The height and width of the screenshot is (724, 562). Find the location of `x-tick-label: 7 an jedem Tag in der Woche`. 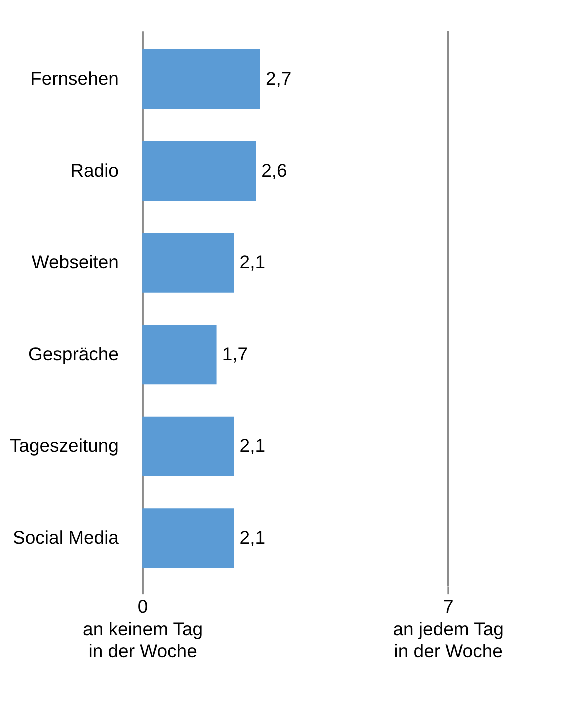

x-tick-label: 7 an jedem Tag in der Woche is located at coordinates (448, 629).